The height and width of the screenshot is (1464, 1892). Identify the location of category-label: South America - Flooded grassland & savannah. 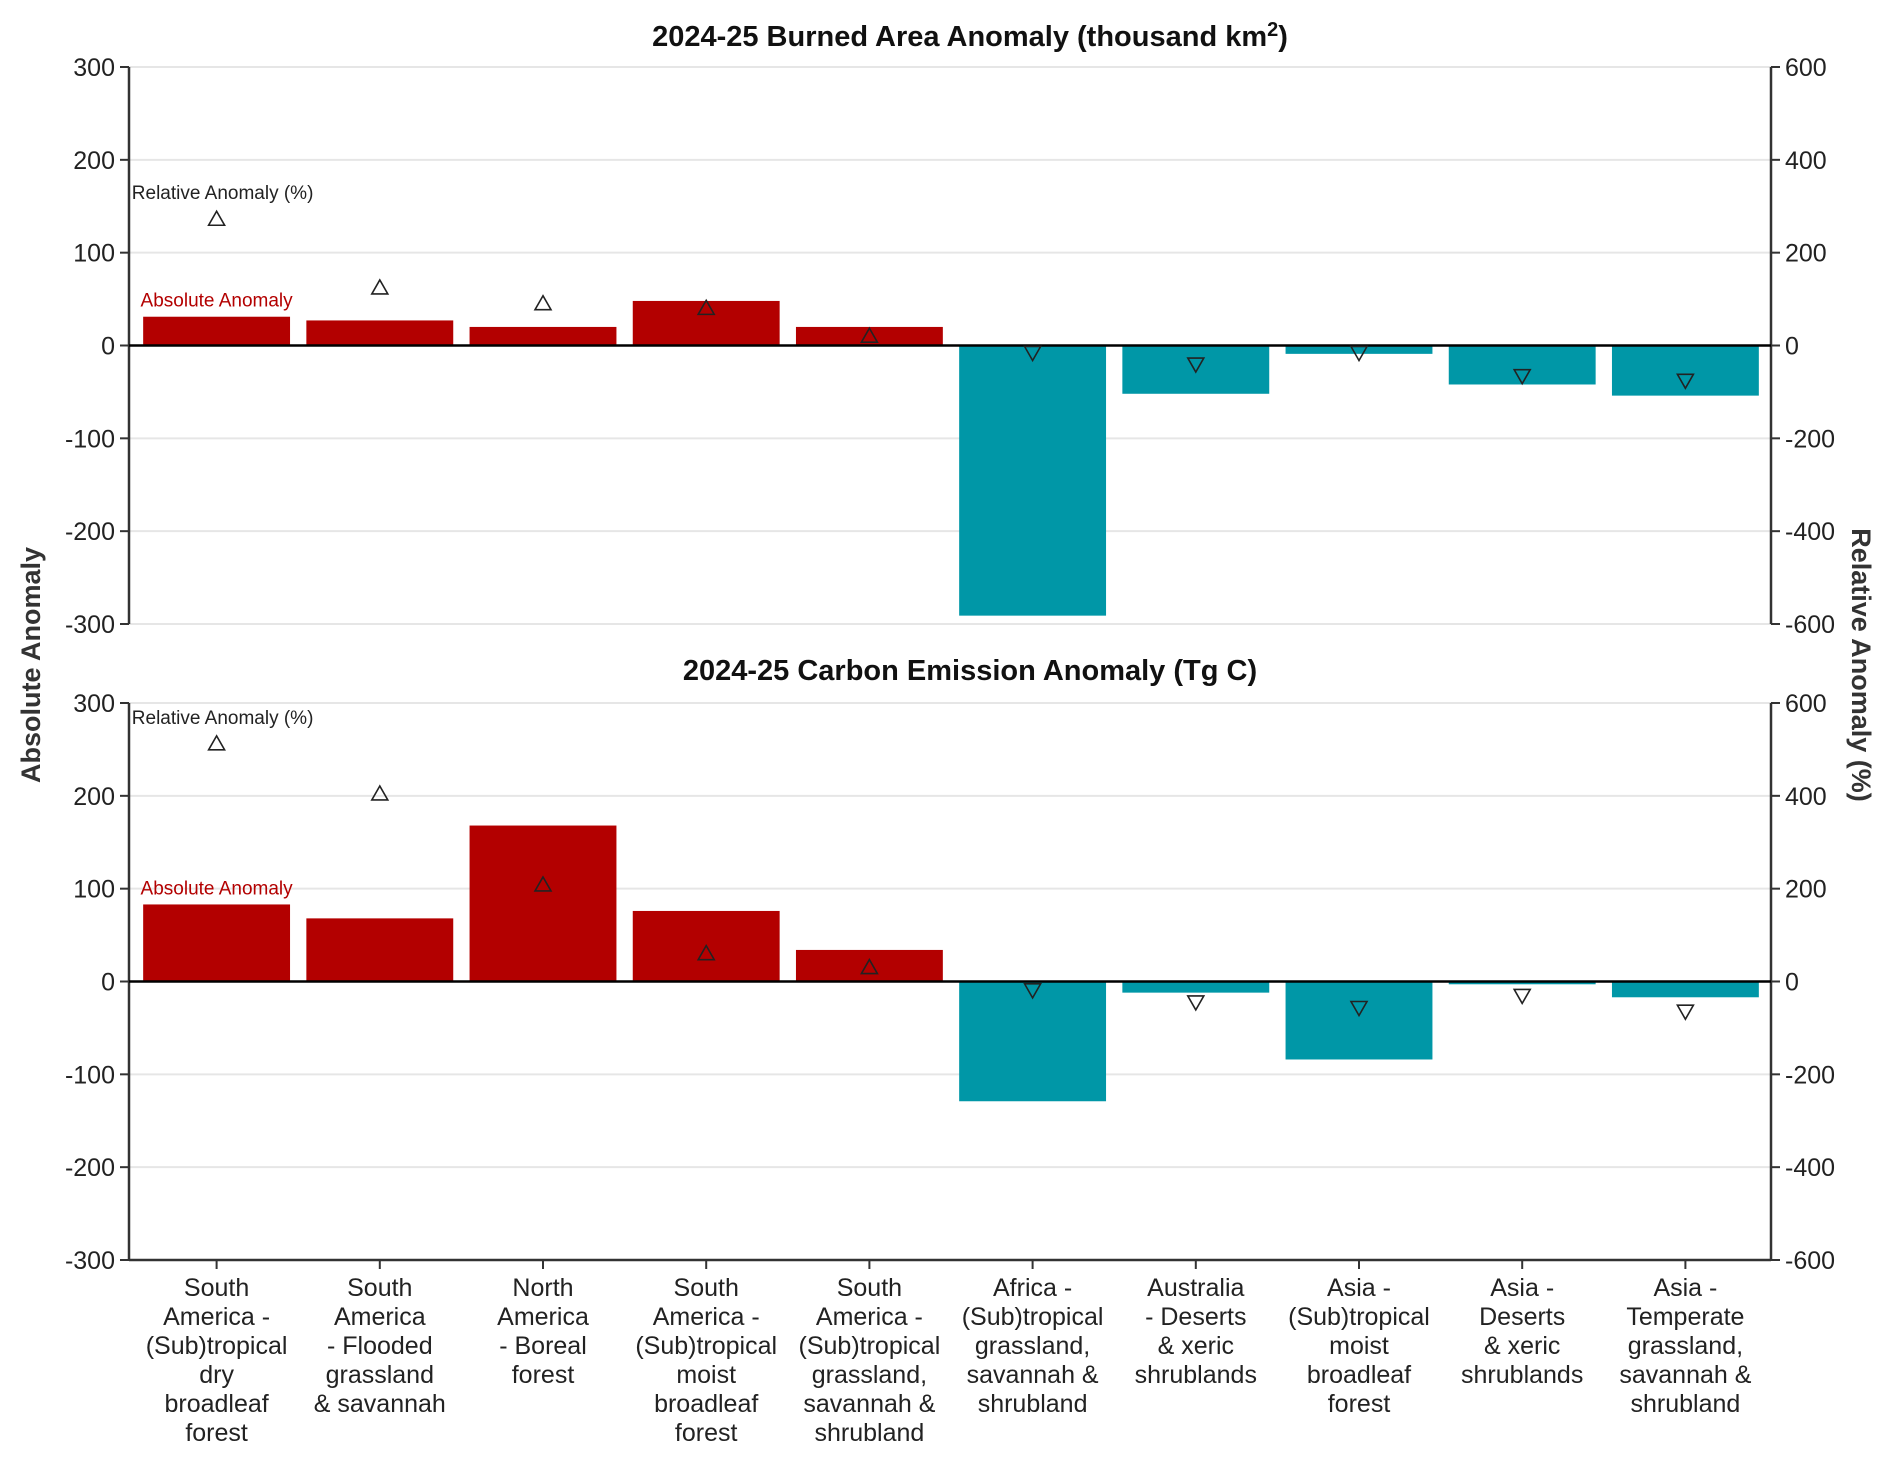
(380, 1346).